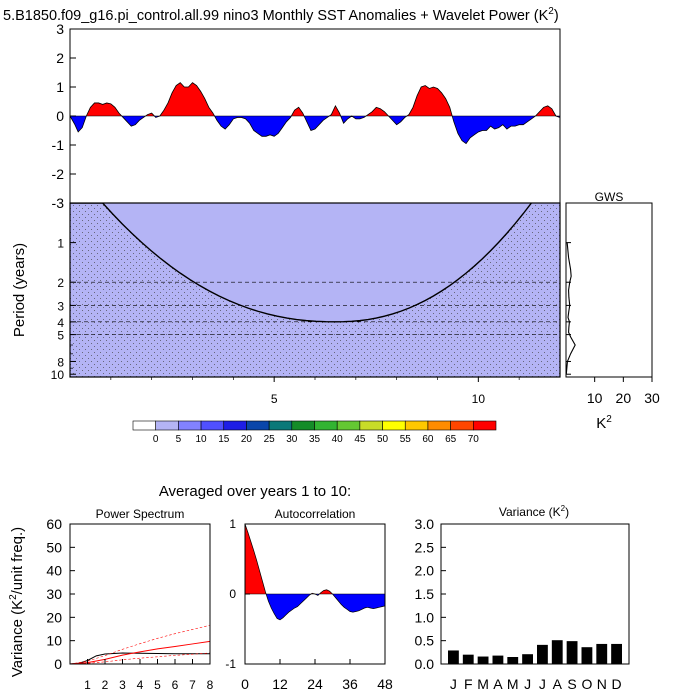 The width and height of the screenshot is (700, 700). I want to click on gws-x-tick-label: 10, so click(595, 398).